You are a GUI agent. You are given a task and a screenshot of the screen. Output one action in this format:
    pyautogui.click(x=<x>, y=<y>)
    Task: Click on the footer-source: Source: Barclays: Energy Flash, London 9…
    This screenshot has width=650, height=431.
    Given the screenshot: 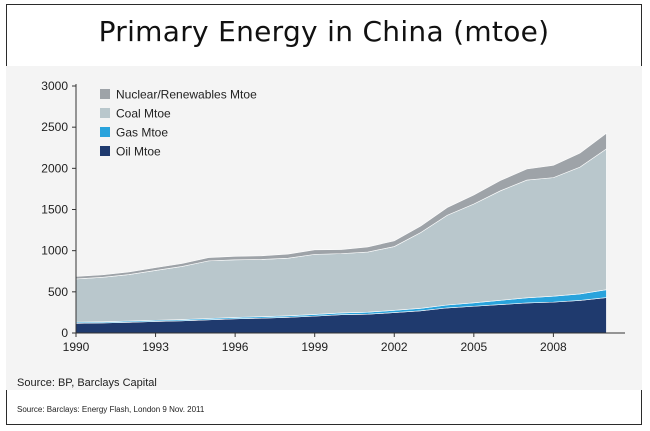 What is the action you would take?
    pyautogui.click(x=111, y=409)
    